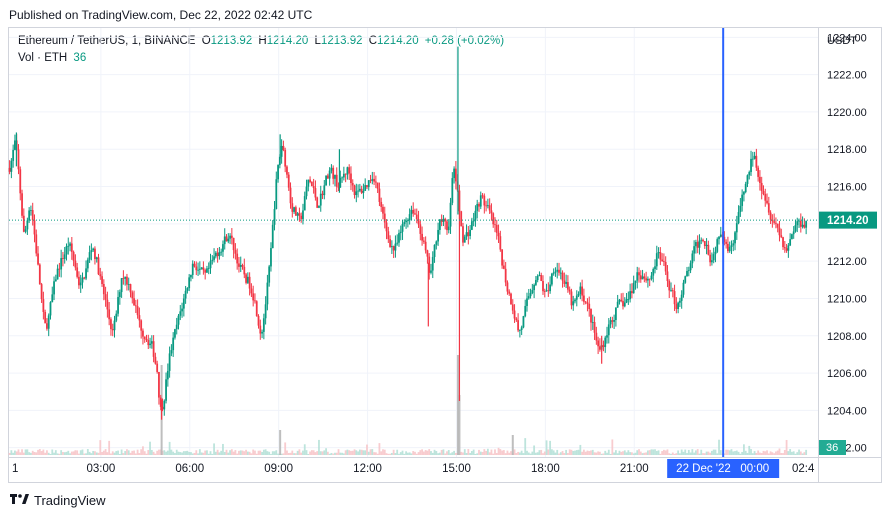 The width and height of the screenshot is (891, 518). What do you see at coordinates (842, 41) in the screenshot?
I see `price-axis-unit: USDT` at bounding box center [842, 41].